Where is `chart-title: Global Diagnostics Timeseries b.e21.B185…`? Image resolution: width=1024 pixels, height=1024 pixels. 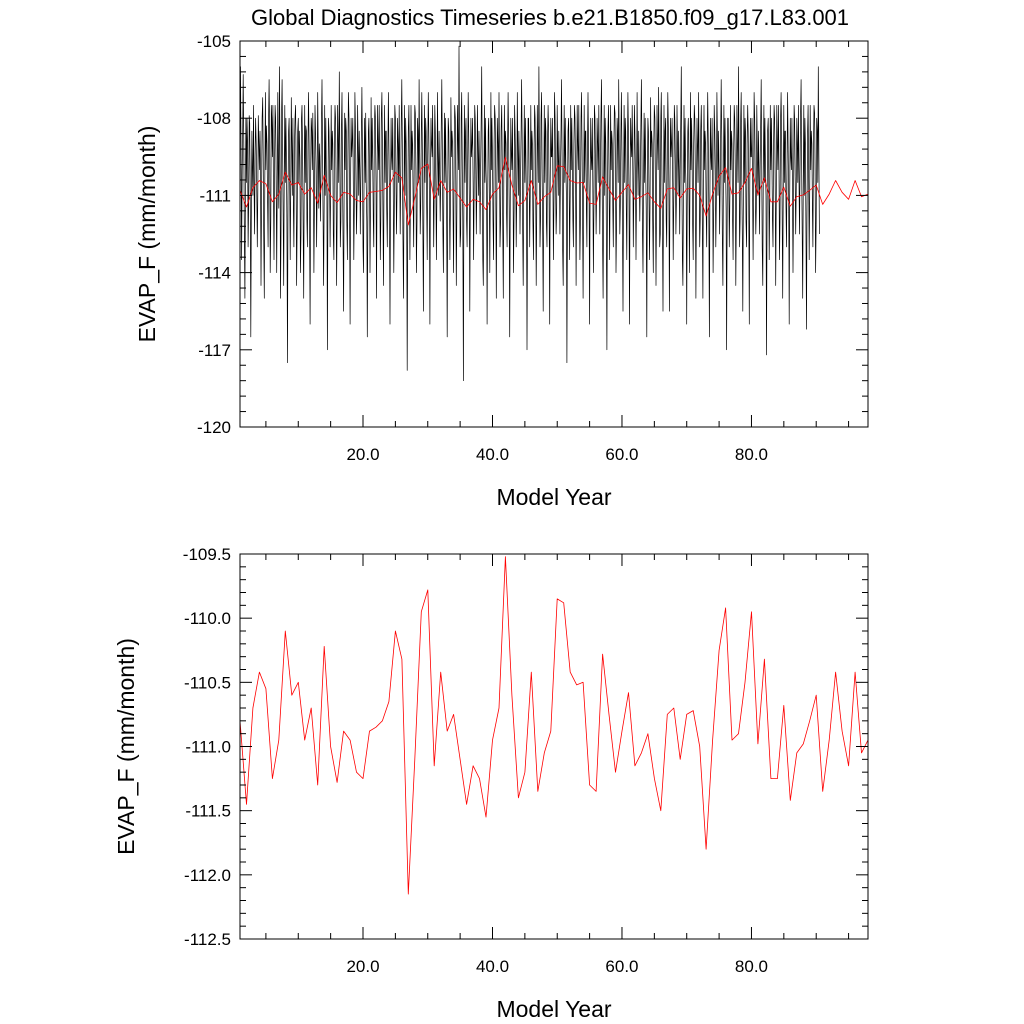 chart-title: Global Diagnostics Timeseries b.e21.B185… is located at coordinates (550, 17).